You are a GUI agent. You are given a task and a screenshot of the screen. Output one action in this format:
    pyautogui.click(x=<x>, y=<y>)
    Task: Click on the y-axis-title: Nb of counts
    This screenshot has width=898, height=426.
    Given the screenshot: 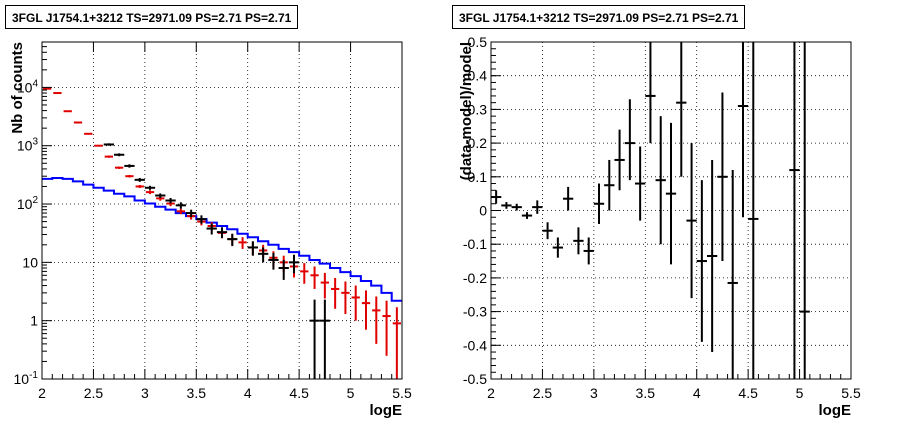 What is the action you would take?
    pyautogui.click(x=17, y=88)
    